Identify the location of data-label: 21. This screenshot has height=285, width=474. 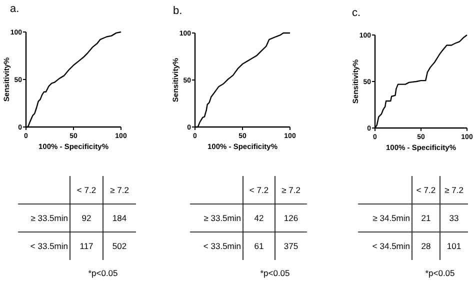
(426, 217).